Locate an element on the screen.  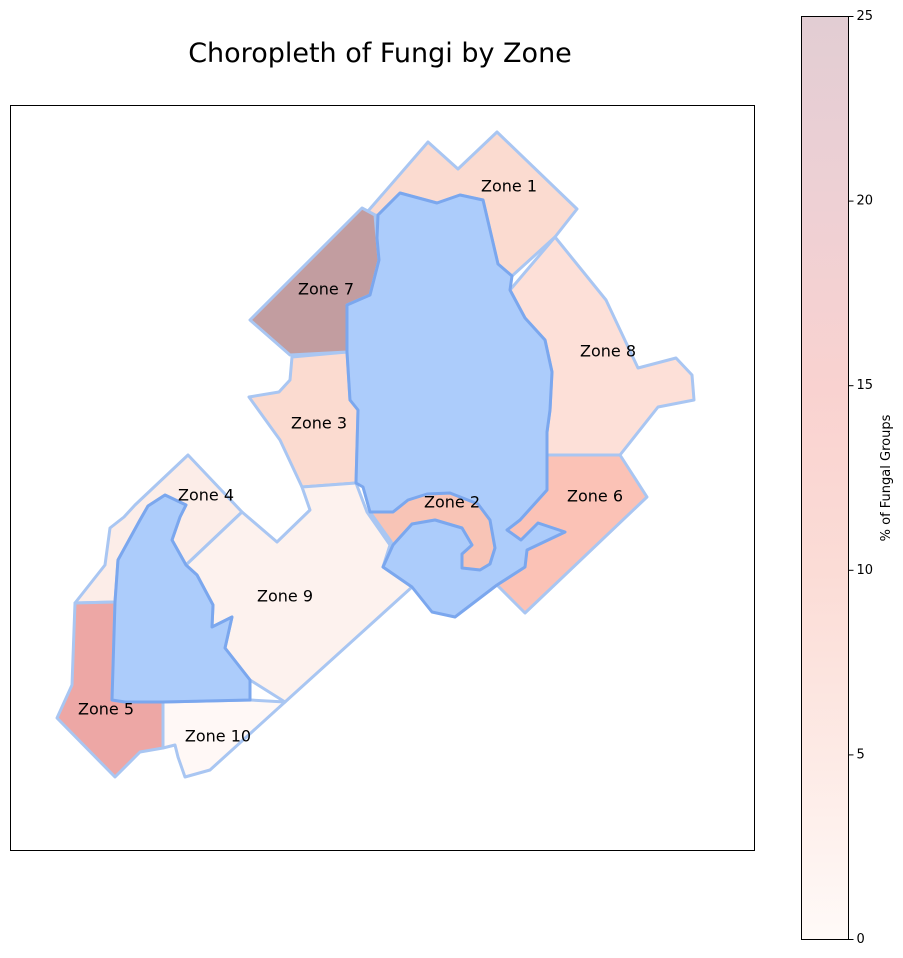
colorbar-tick-label: 25 is located at coordinates (865, 16).